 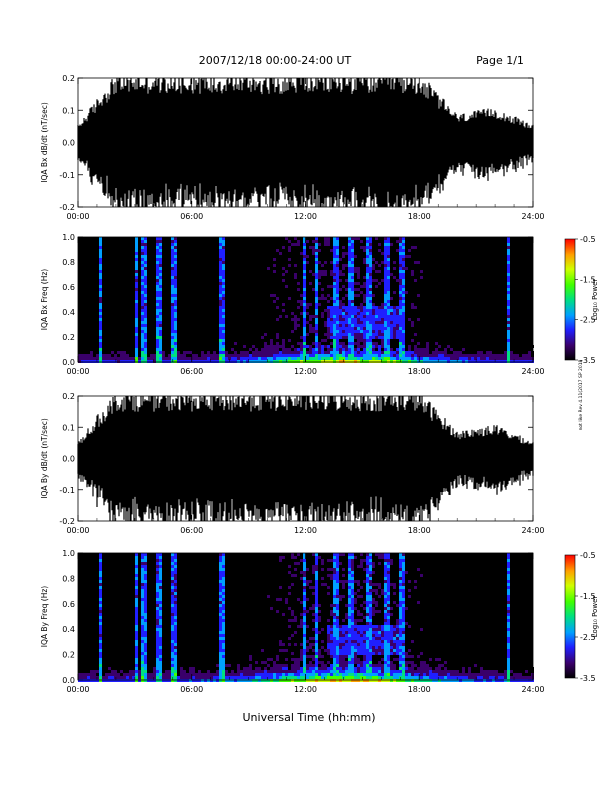 What do you see at coordinates (44, 617) in the screenshot?
I see `y-axis-label: IQA By Freq (Hz)` at bounding box center [44, 617].